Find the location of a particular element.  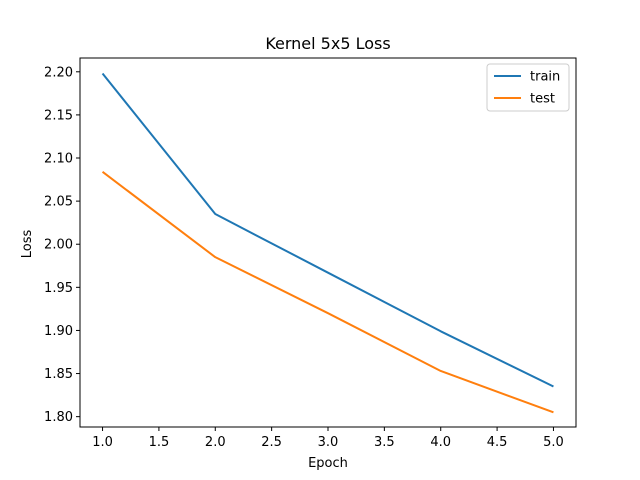

y-tick-label: 2.15 is located at coordinates (58, 115).